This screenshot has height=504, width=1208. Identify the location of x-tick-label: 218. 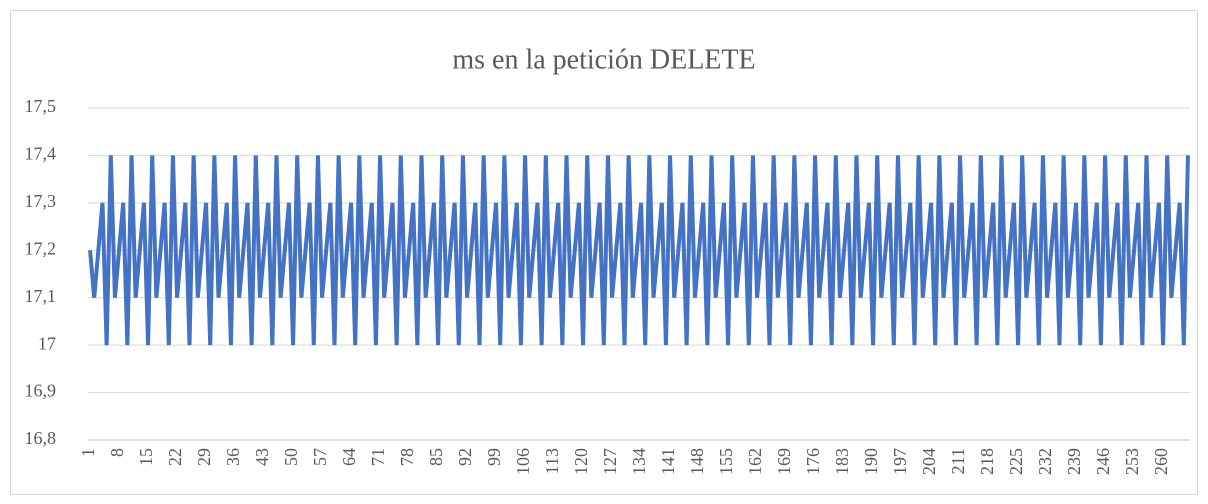
(987, 461).